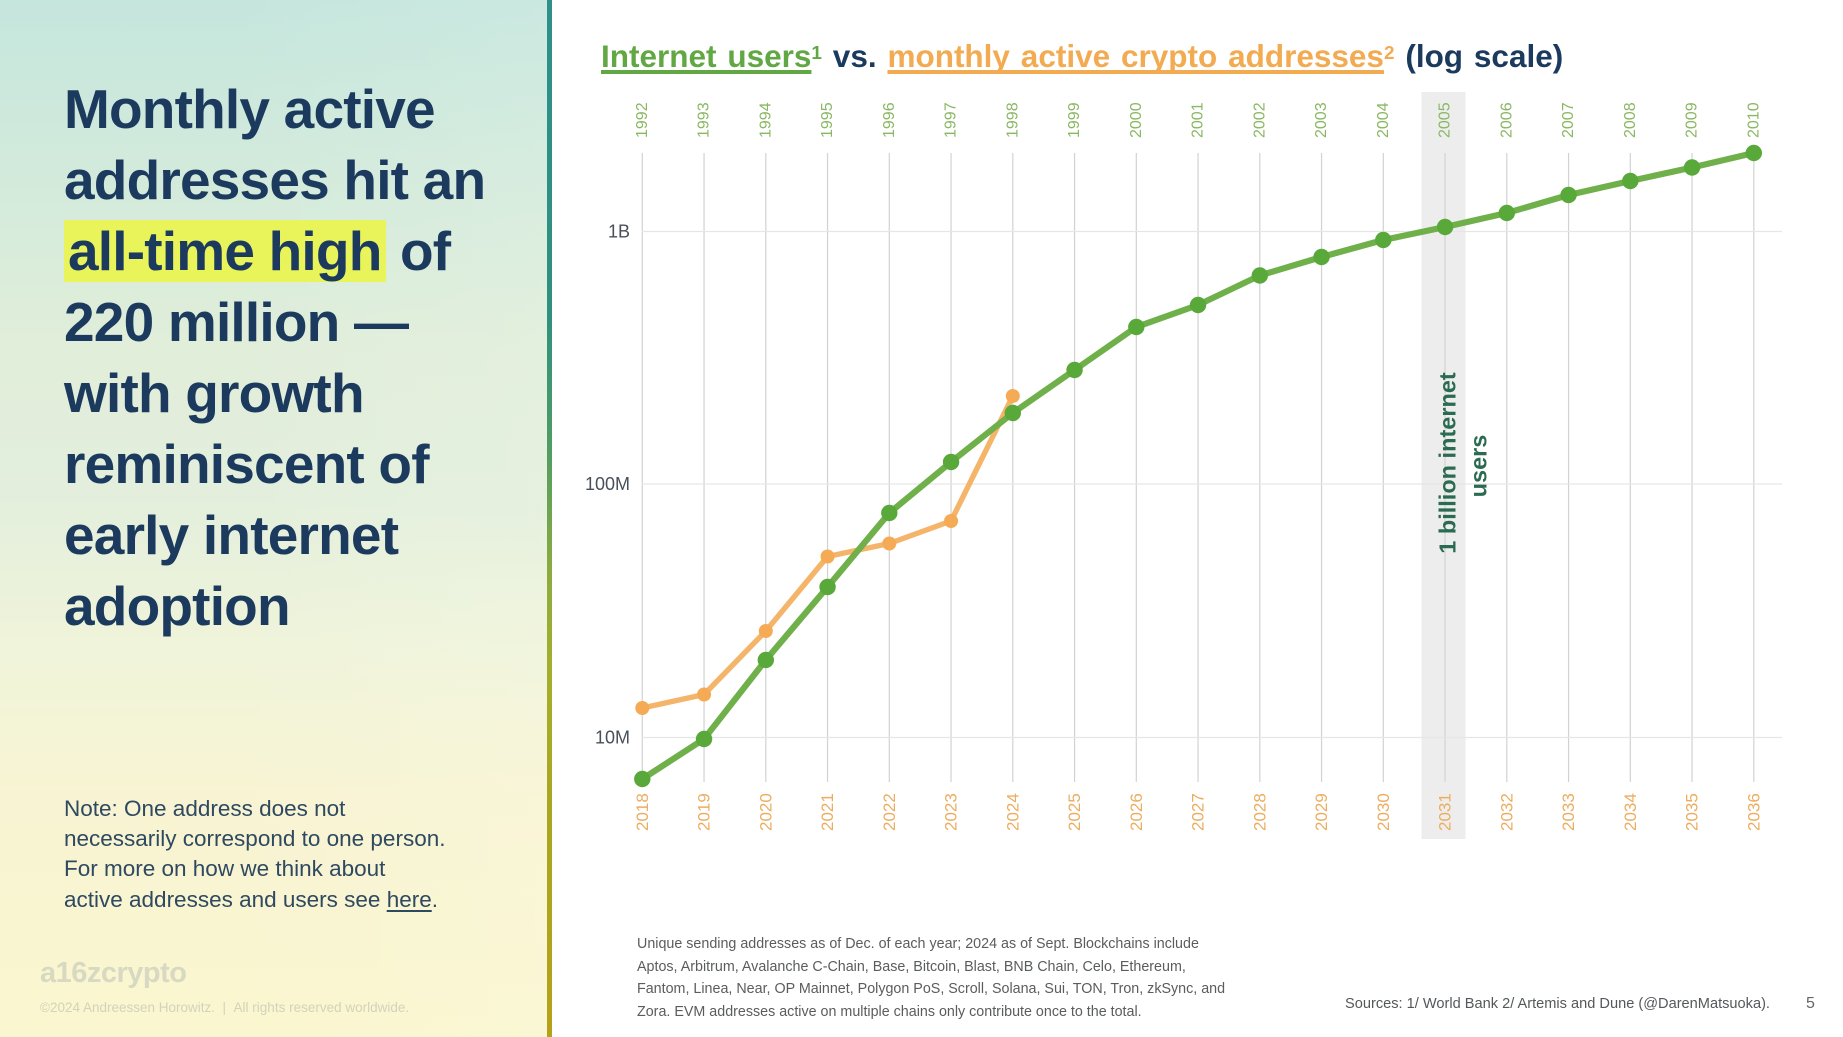 The height and width of the screenshot is (1037, 1843). What do you see at coordinates (1136, 120) in the screenshot?
I see `svg-text: 2000` at bounding box center [1136, 120].